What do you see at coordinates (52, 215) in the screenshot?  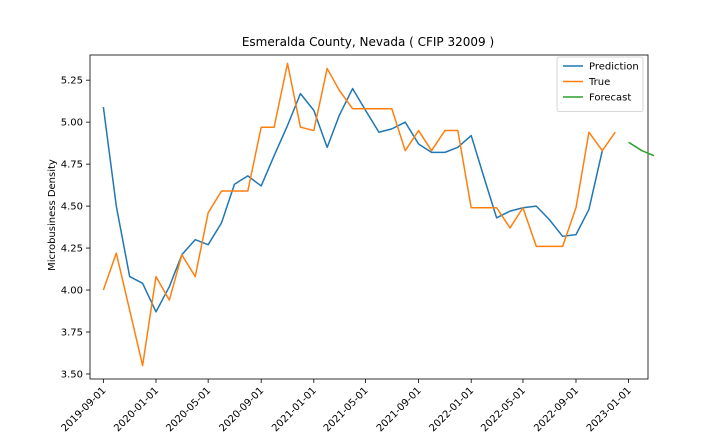 I see `y-axis-label: Microbusiness Density` at bounding box center [52, 215].